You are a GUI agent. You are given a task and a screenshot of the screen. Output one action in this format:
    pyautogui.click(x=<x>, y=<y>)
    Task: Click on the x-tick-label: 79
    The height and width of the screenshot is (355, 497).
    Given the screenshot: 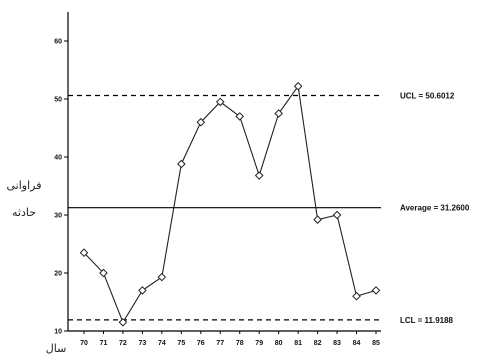 What is the action you would take?
    pyautogui.click(x=259, y=343)
    